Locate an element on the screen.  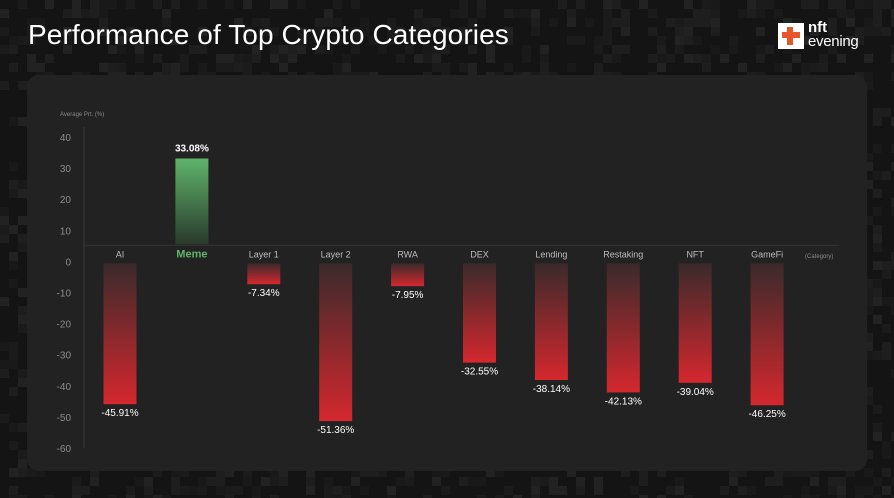
category-label: Layer 2 is located at coordinates (336, 254).